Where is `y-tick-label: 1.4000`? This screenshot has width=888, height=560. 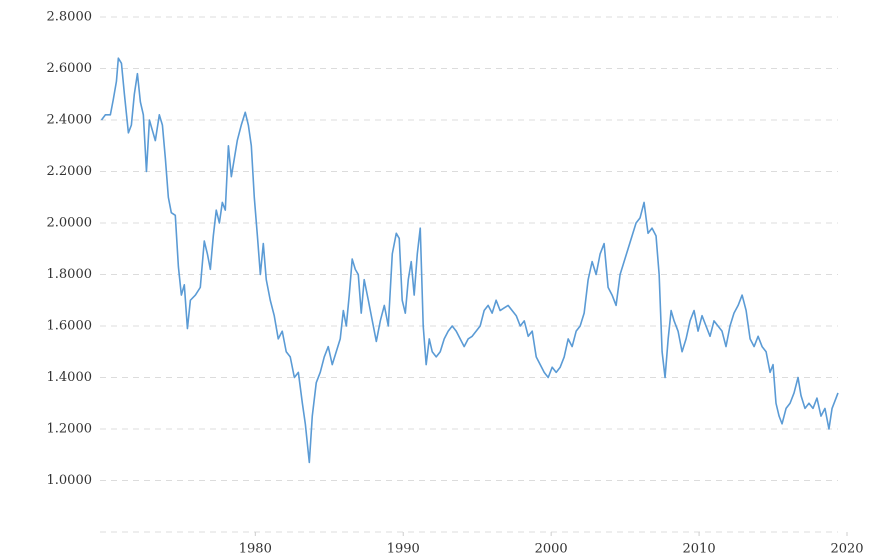 y-tick-label: 1.4000 is located at coordinates (70, 377).